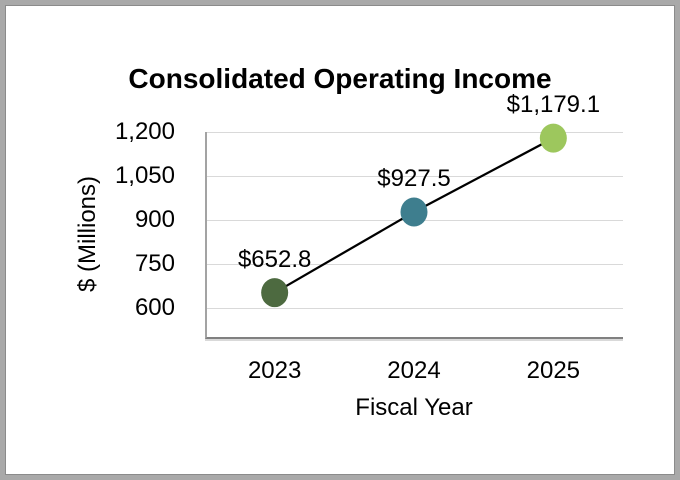  I want to click on data-label: $927.5, so click(414, 178).